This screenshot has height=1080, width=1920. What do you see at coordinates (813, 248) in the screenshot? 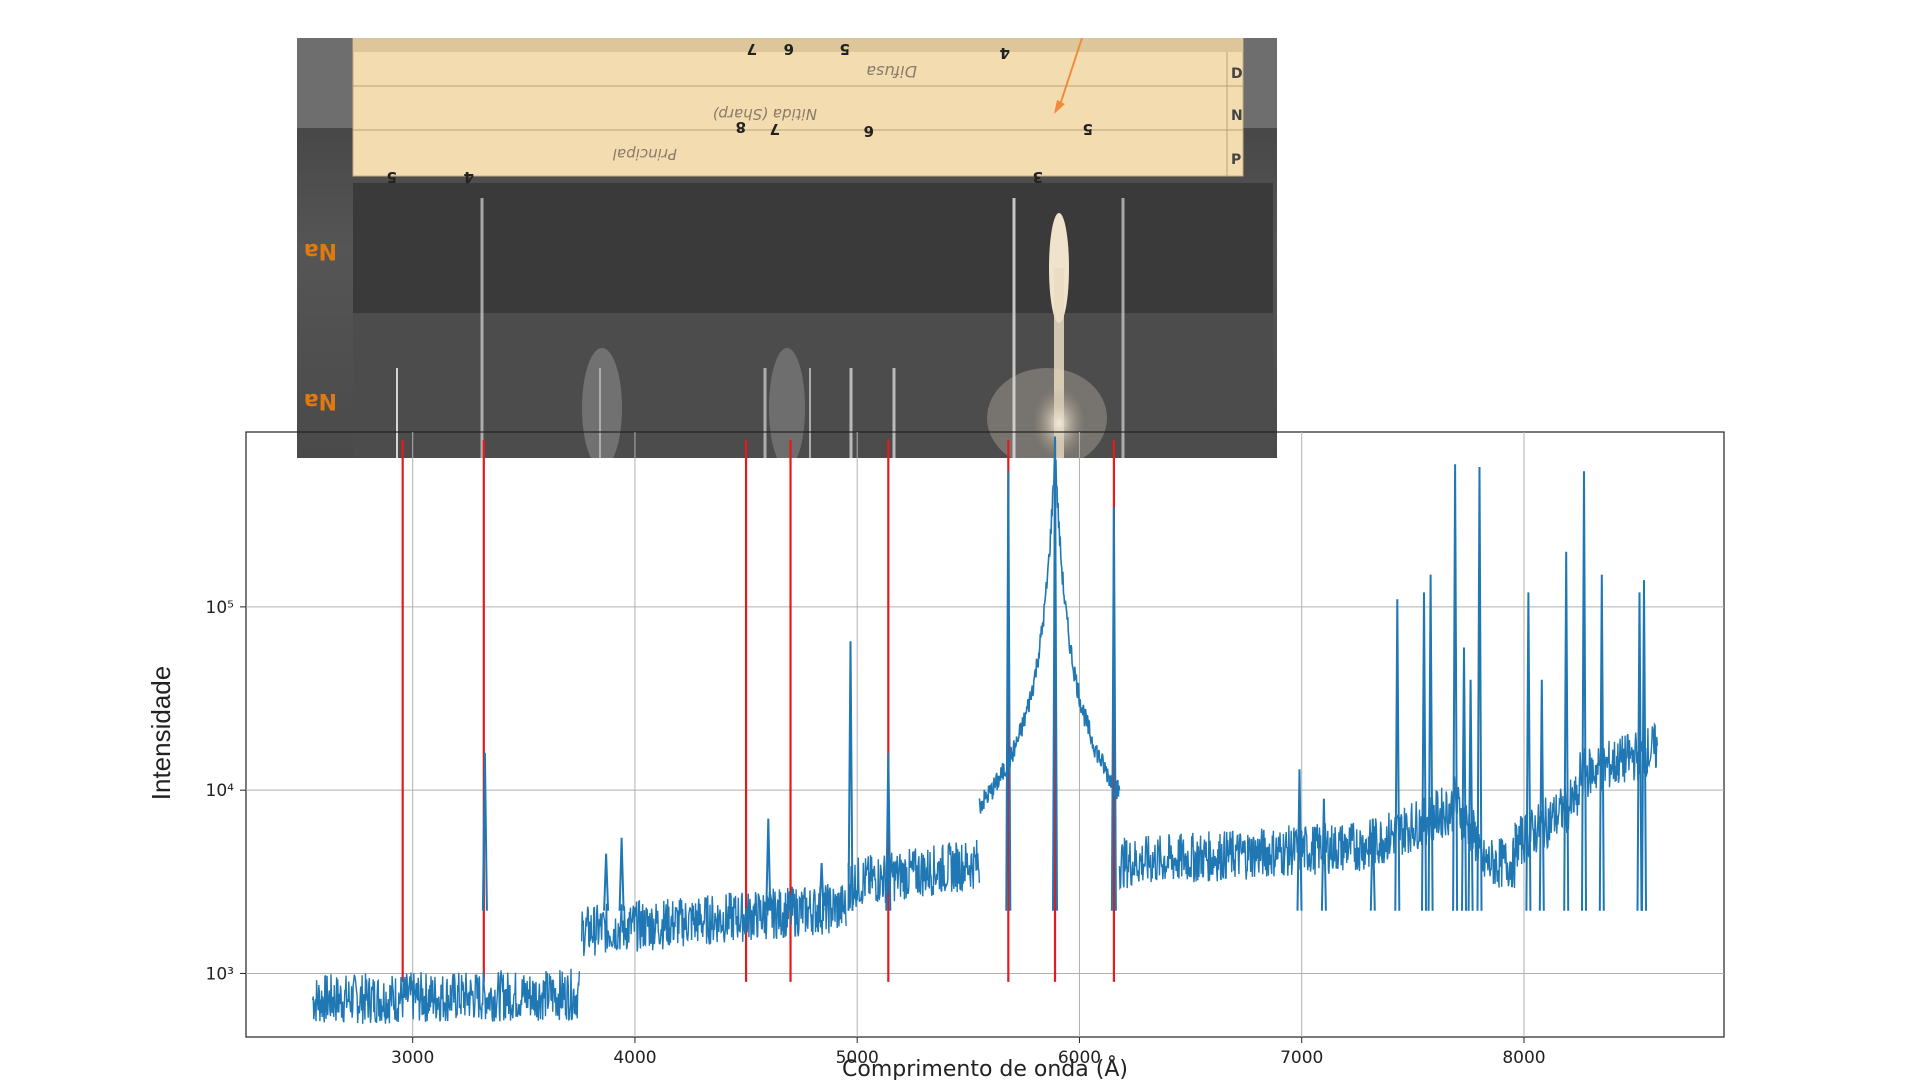
I see `spectrum-band-upper` at bounding box center [813, 248].